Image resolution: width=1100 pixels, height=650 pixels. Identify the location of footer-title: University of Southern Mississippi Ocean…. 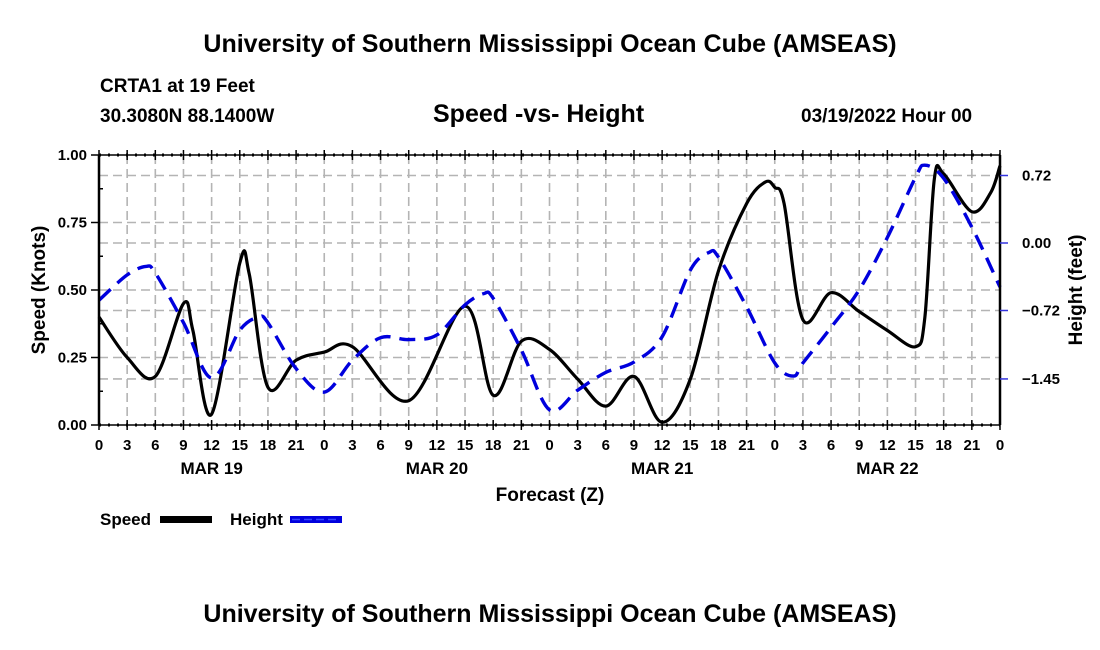
(550, 614).